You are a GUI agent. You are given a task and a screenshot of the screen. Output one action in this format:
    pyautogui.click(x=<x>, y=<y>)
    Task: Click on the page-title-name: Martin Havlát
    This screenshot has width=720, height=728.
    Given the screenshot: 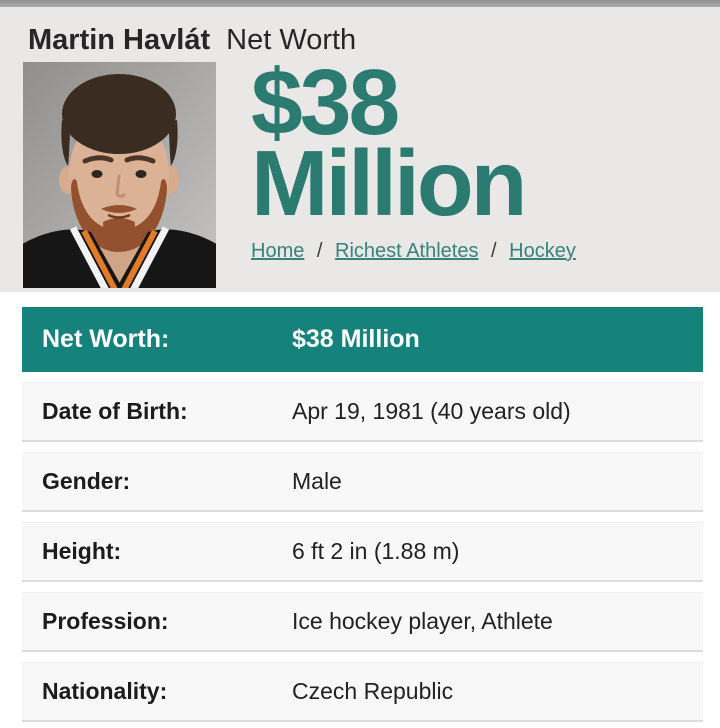 What is the action you would take?
    pyautogui.click(x=119, y=40)
    